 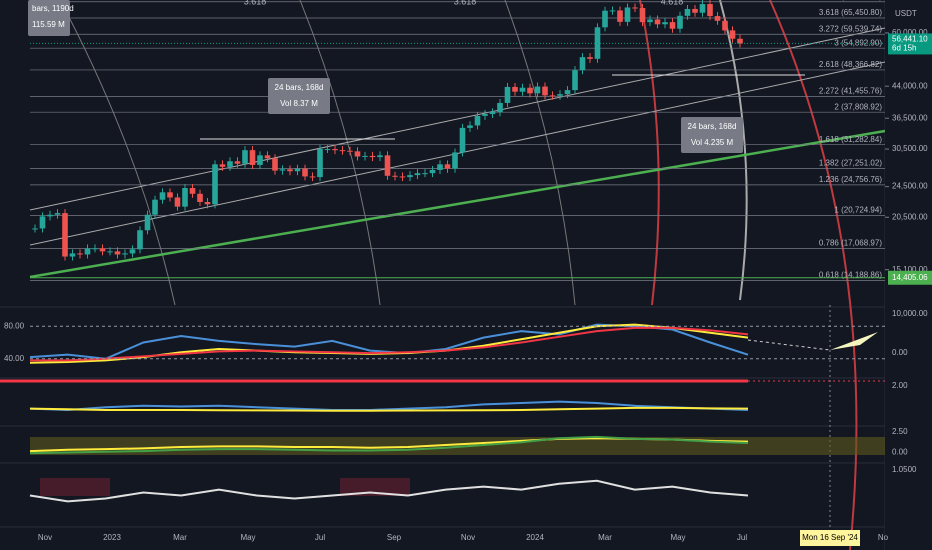 I want to click on fib-label: 1.618 (31,282.84), so click(x=850, y=139).